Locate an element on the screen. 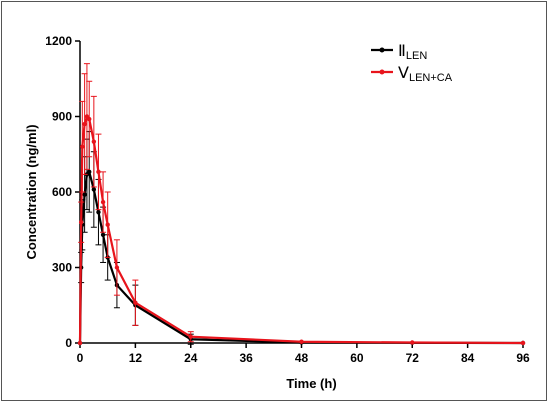 This screenshot has height=404, width=550. x-tick-label: 84 is located at coordinates (468, 358).